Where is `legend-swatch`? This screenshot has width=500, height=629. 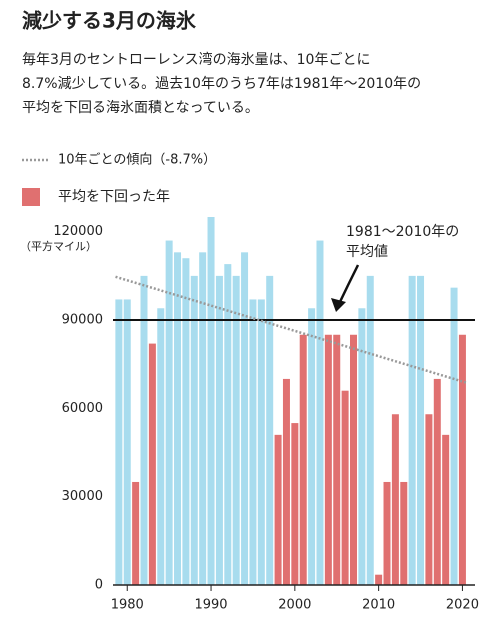 legend-swatch is located at coordinates (31, 197).